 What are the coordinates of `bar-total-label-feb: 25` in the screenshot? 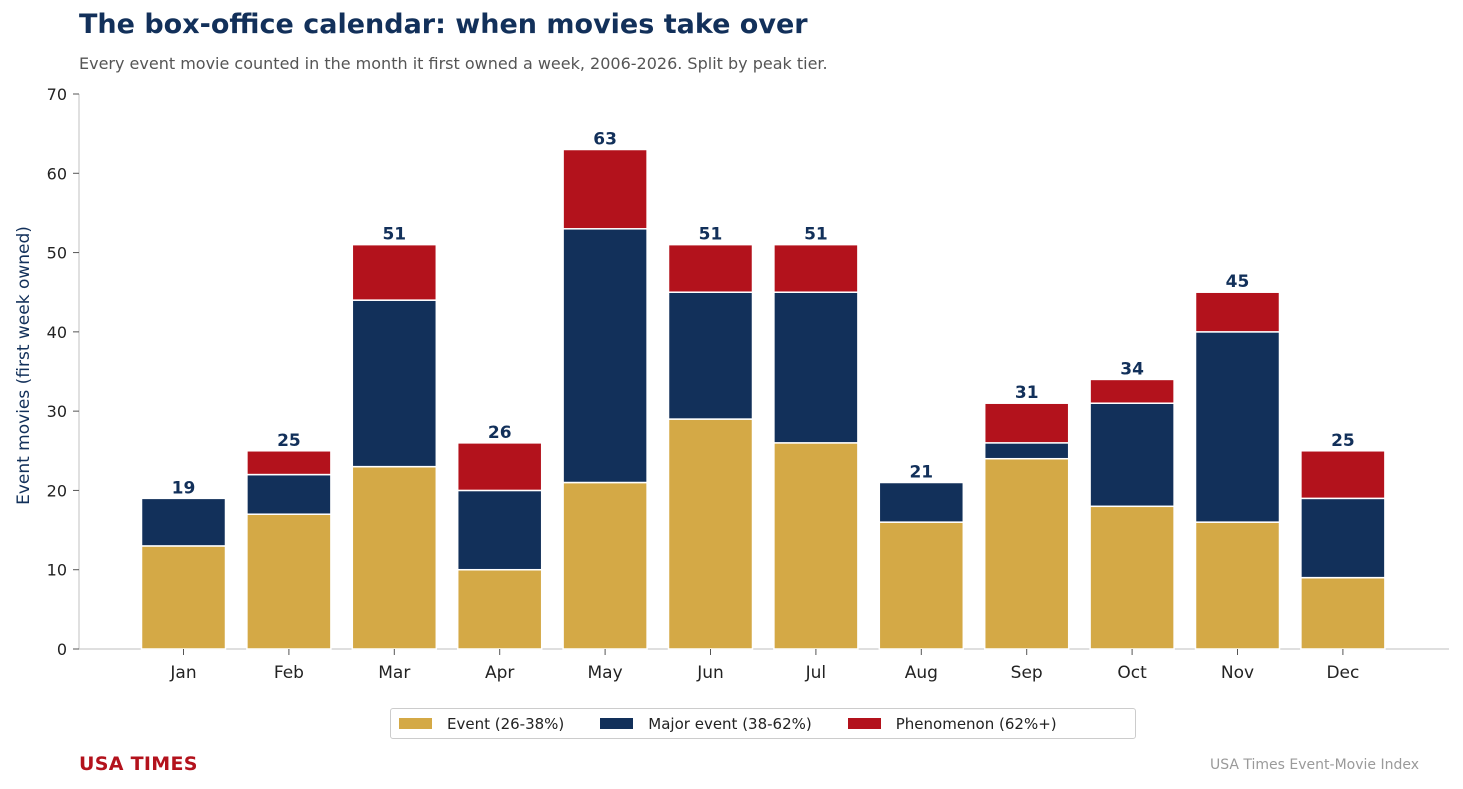 It's located at (289, 441).